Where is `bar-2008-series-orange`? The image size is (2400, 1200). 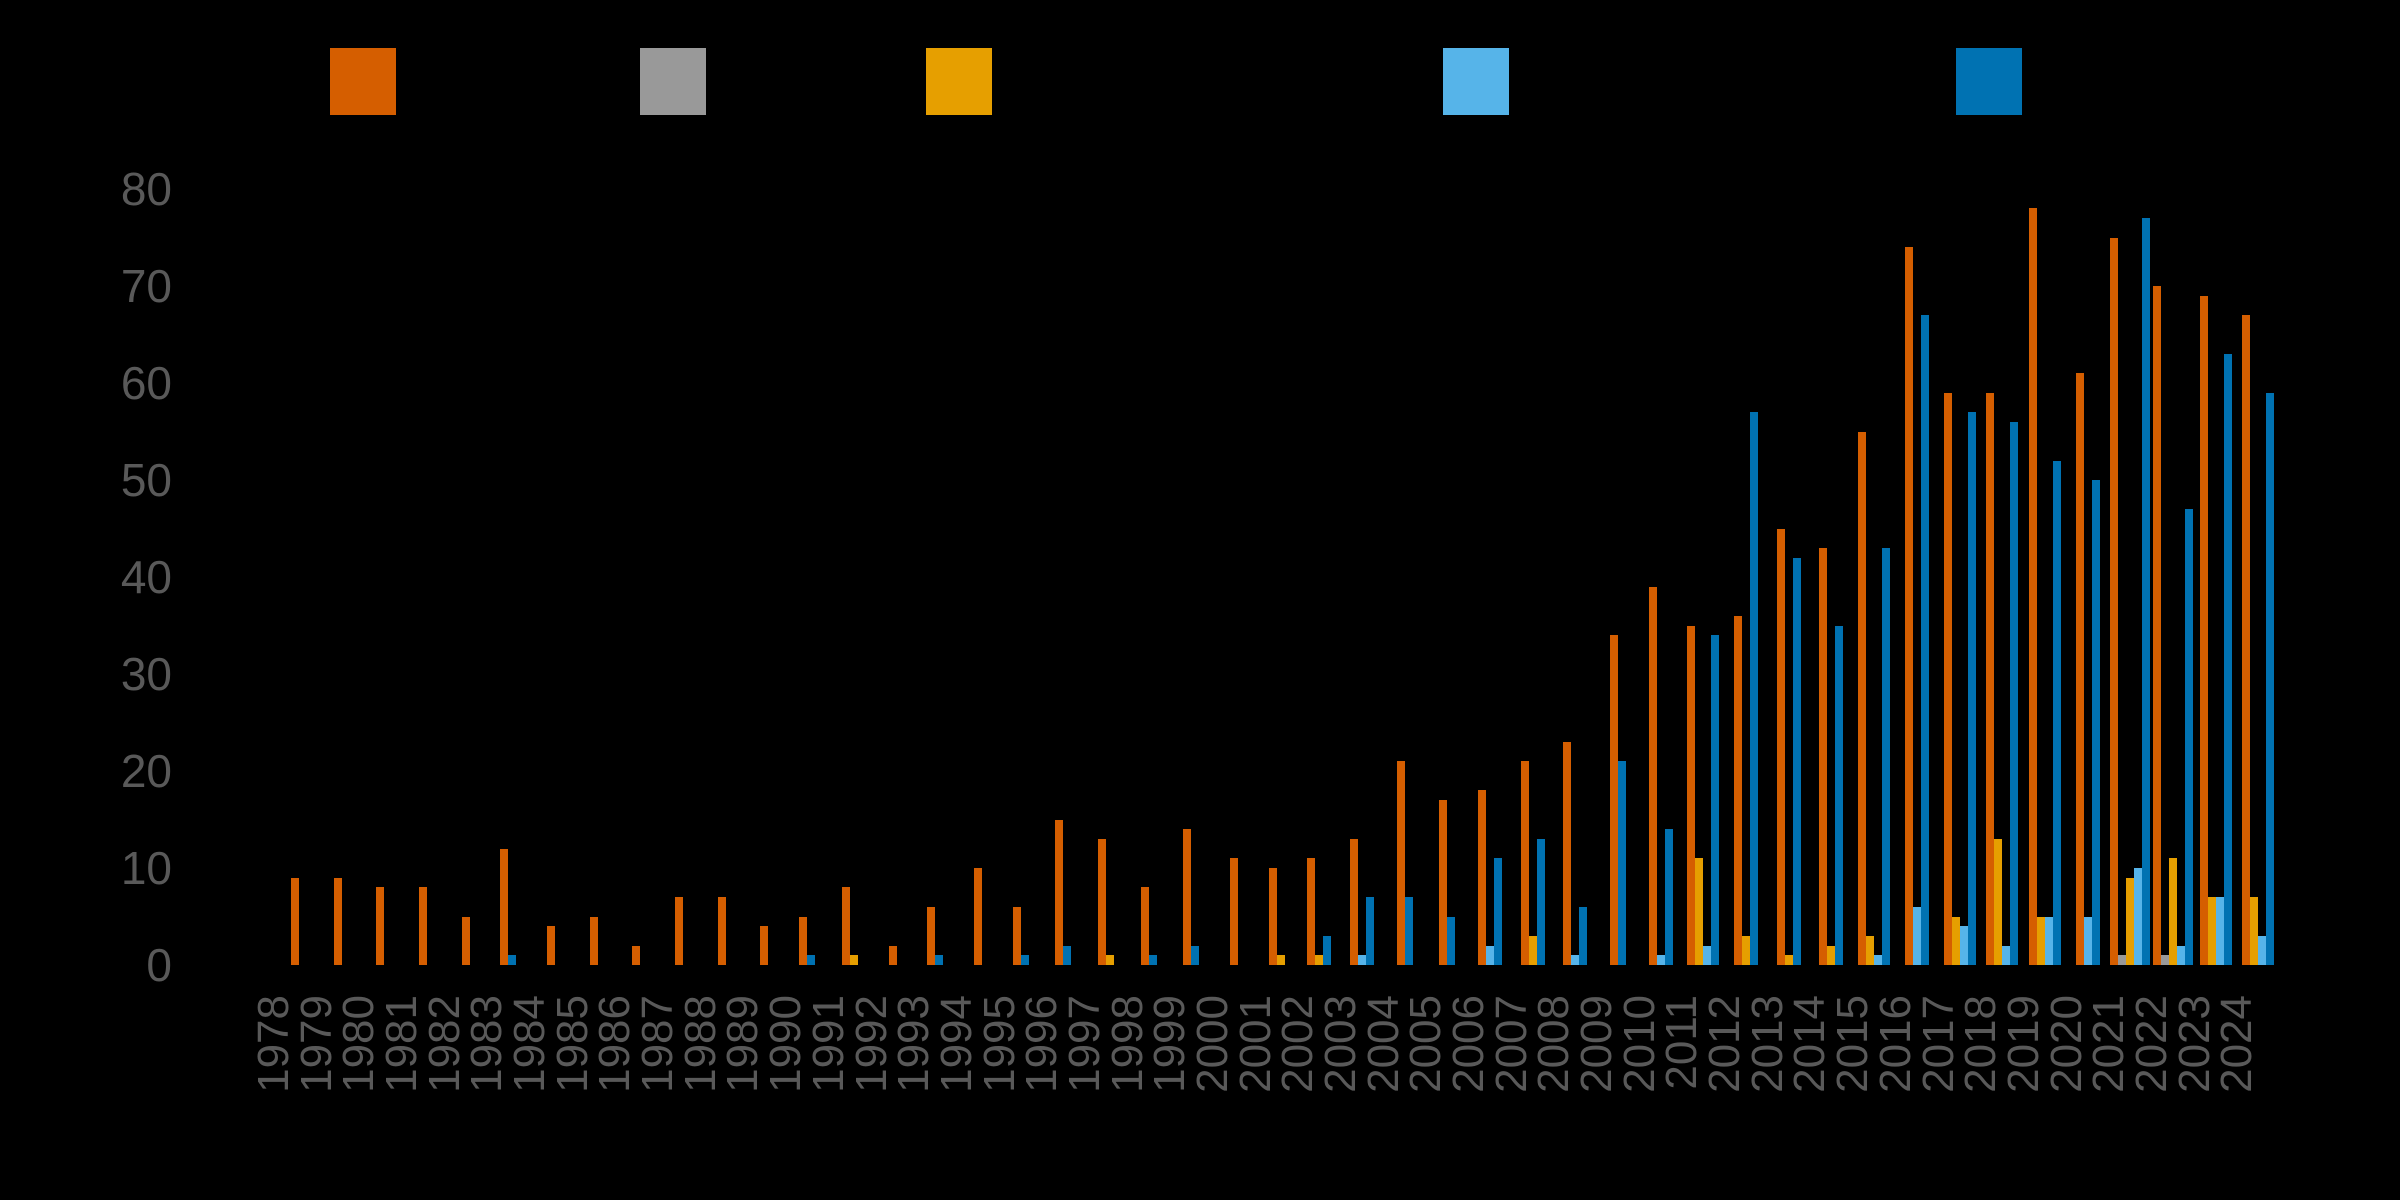
bar-2008-series-orange is located at coordinates (1567, 853).